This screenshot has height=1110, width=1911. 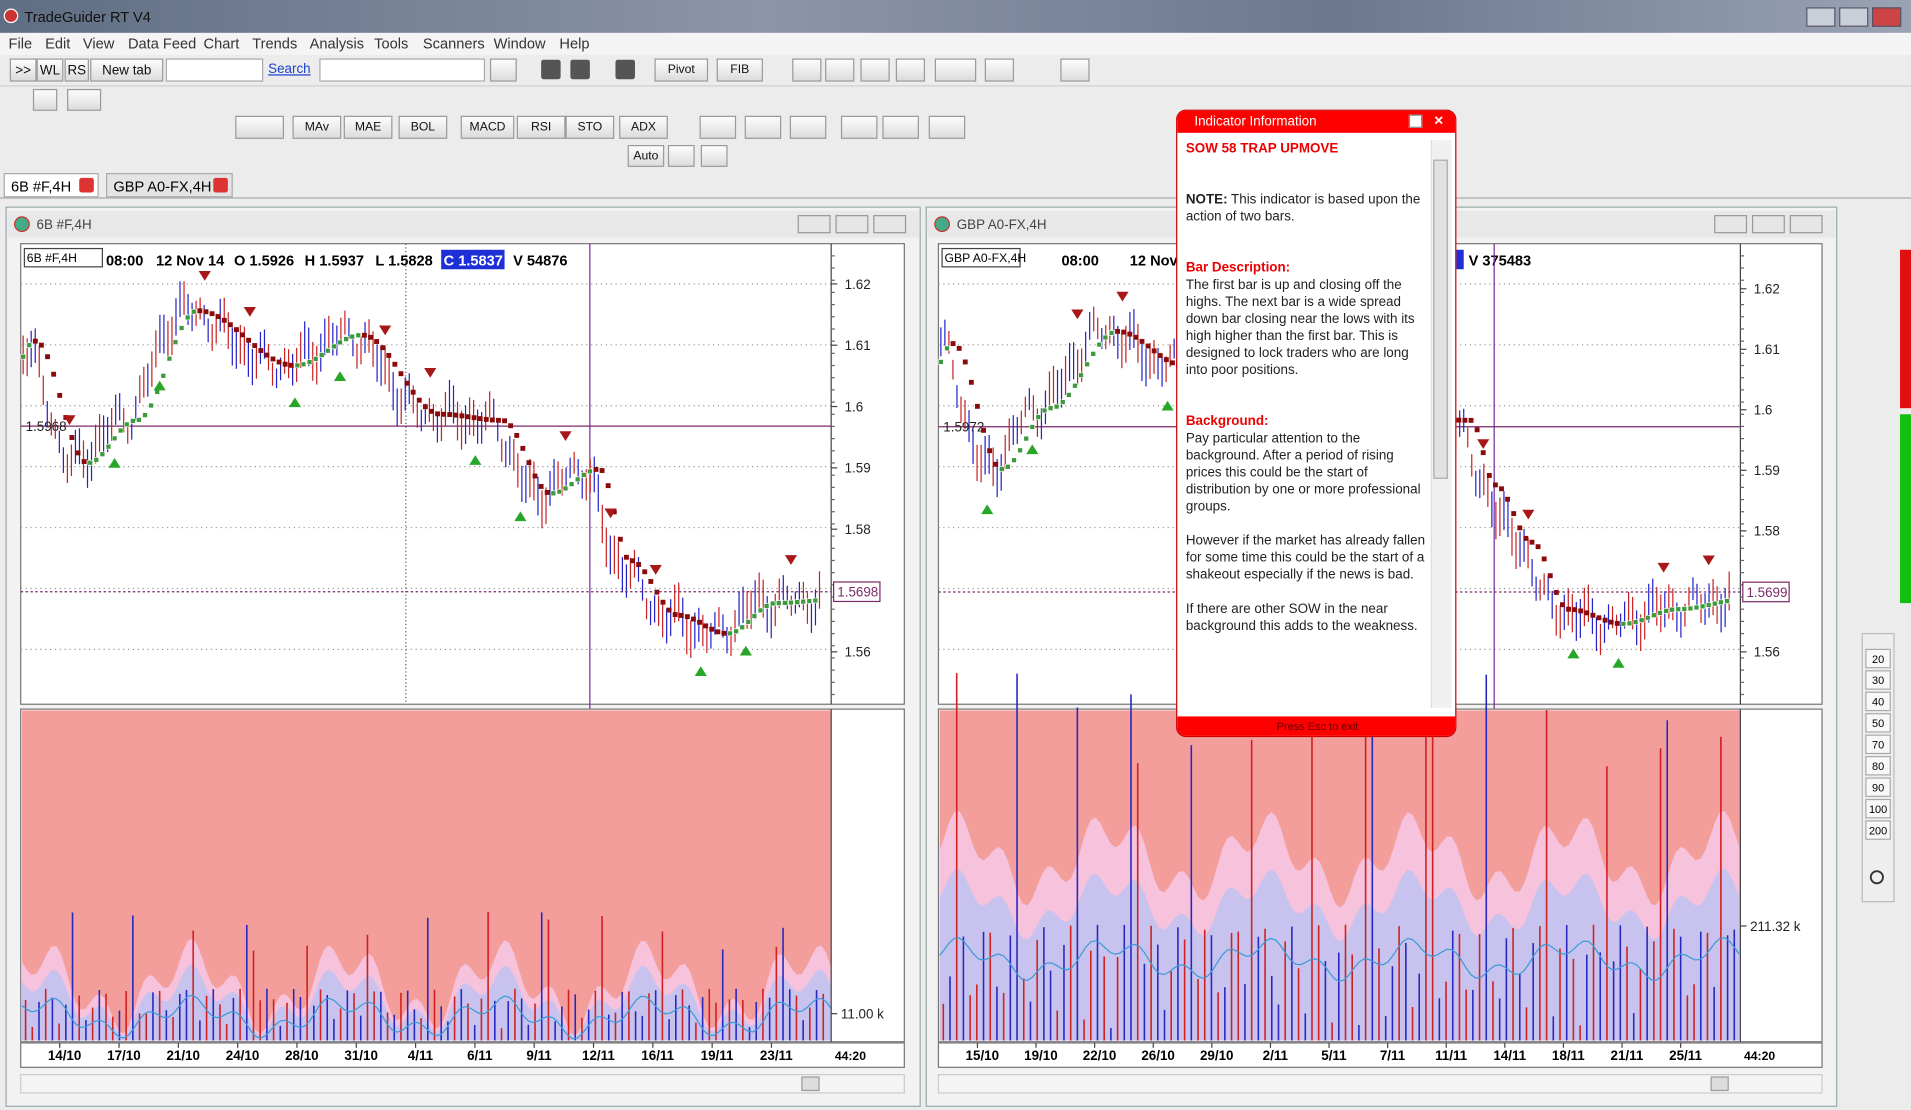 I want to click on menu-item: Edit, so click(x=58, y=44).